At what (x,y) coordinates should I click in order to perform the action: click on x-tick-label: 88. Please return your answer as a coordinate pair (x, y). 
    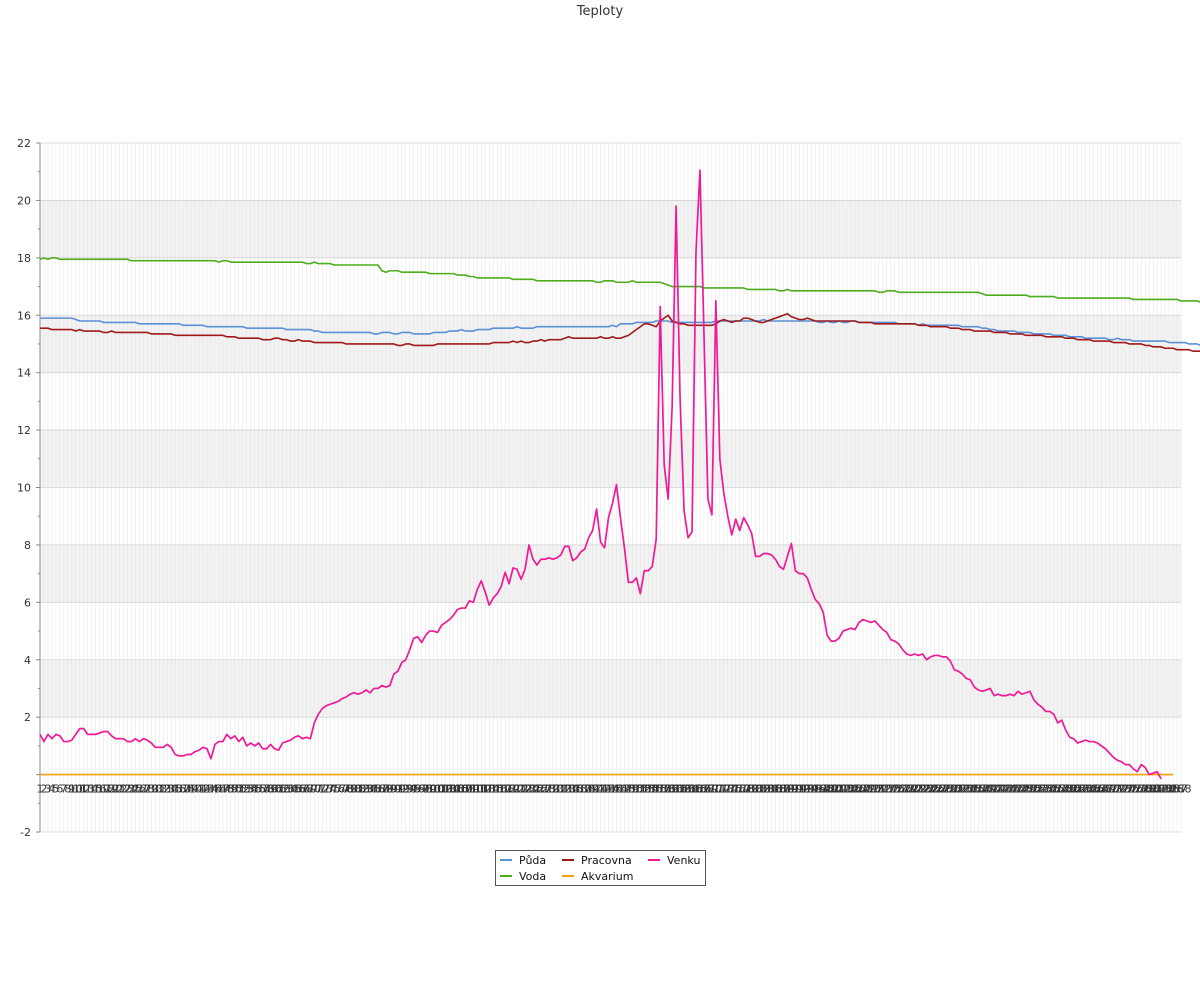
    Looking at the image, I should click on (386, 789).